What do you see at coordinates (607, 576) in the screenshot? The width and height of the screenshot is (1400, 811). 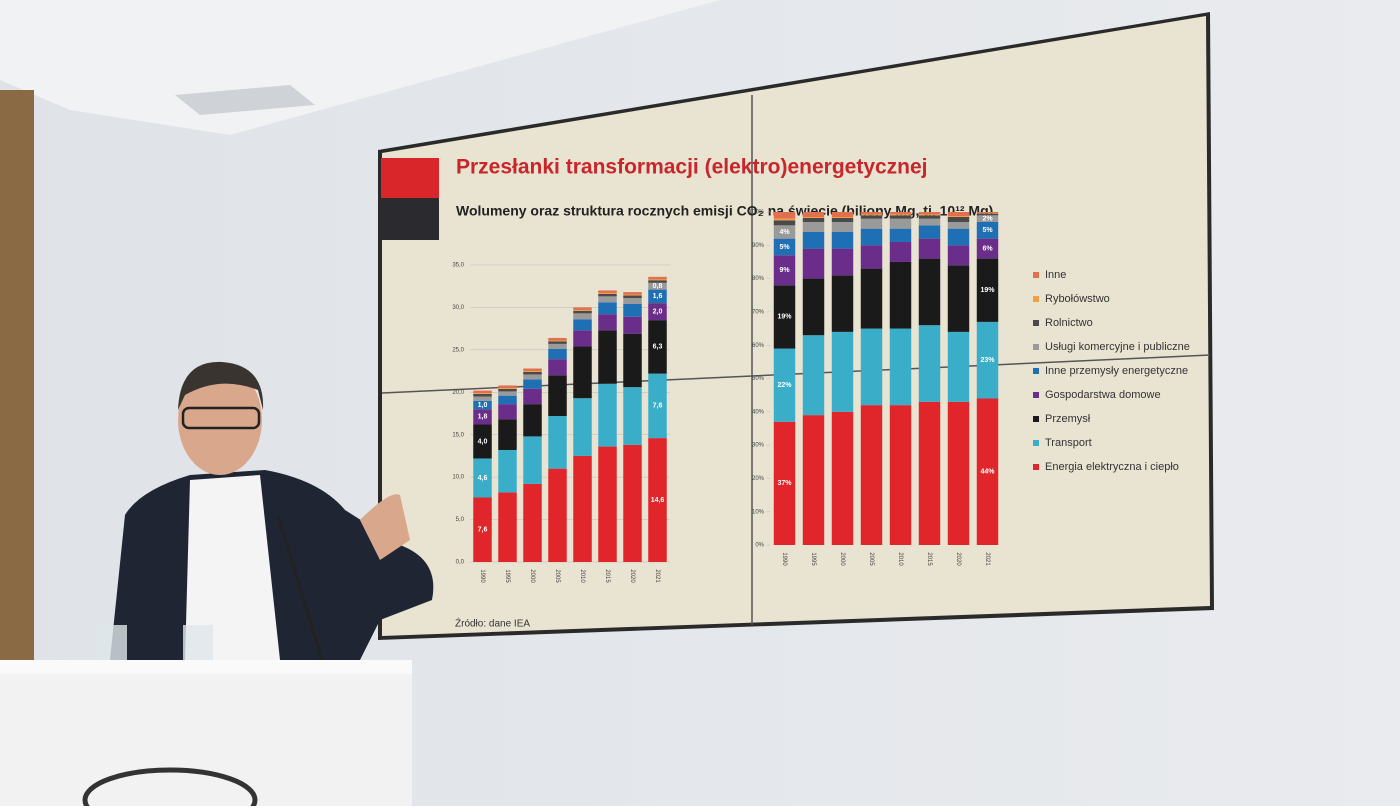 I see `x-tick-label: 2015` at bounding box center [607, 576].